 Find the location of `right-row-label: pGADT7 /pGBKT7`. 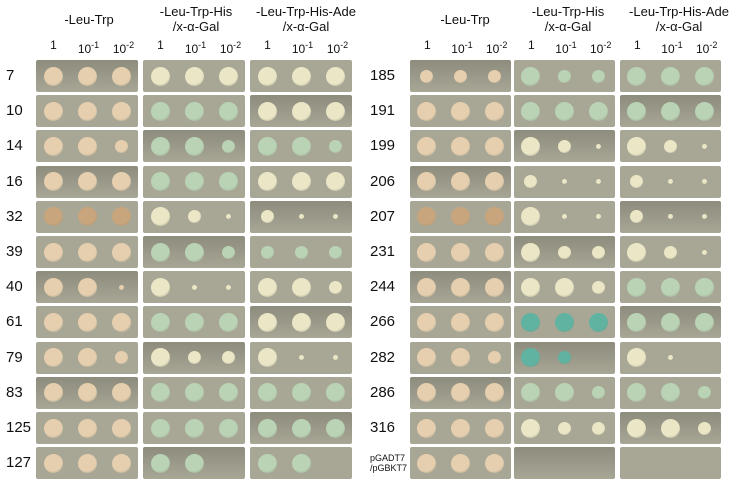

right-row-label: pGADT7 /pGBKT7 is located at coordinates (389, 463).